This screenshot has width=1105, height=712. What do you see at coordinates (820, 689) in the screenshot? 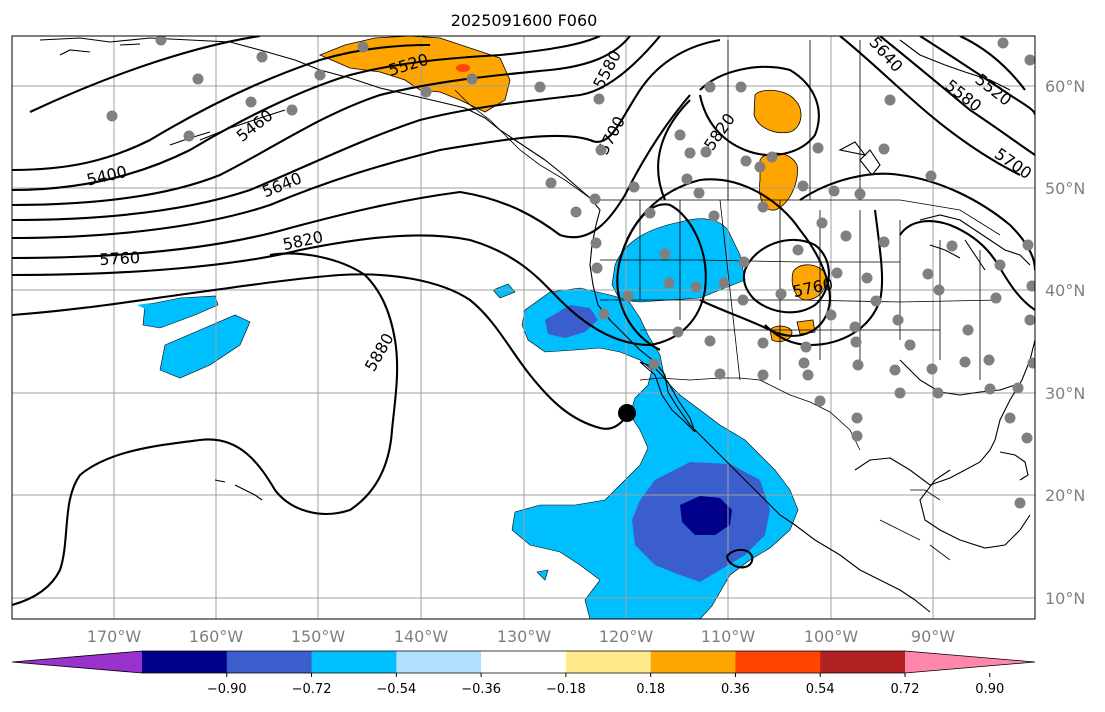
I see `colorbar-tick-label: 0.54` at bounding box center [820, 689].